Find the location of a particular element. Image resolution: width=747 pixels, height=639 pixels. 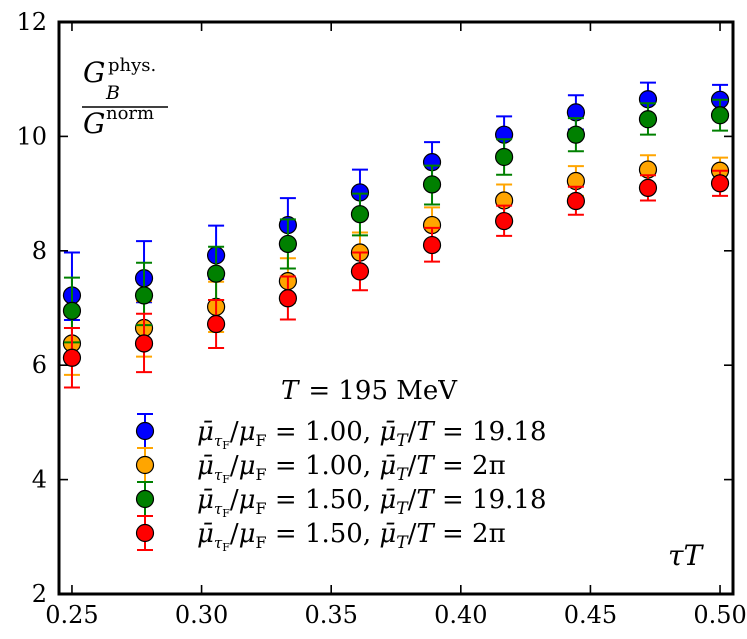

legend-entry: μ̄τF/μF = 1.00, μ̄T/T = 2π is located at coordinates (320, 466).